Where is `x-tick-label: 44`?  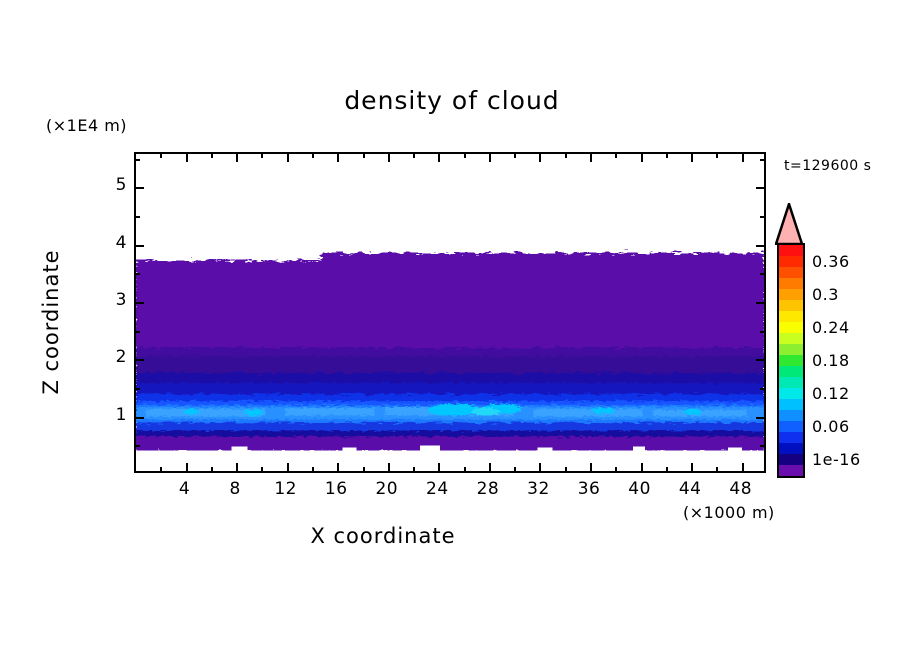 x-tick-label: 44 is located at coordinates (690, 489).